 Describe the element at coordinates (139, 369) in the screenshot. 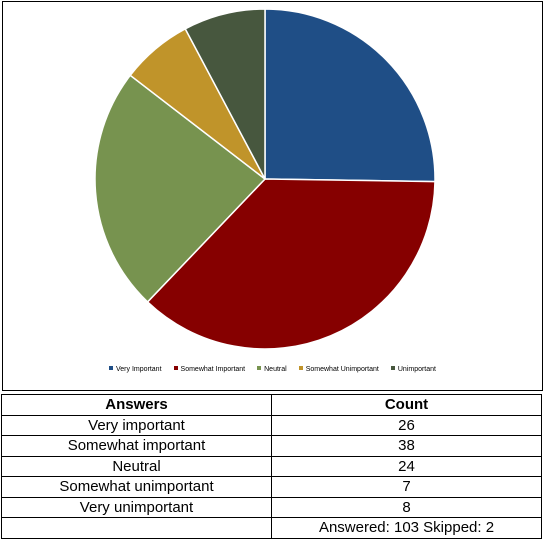

I see `legend-label: Very Important` at that location.